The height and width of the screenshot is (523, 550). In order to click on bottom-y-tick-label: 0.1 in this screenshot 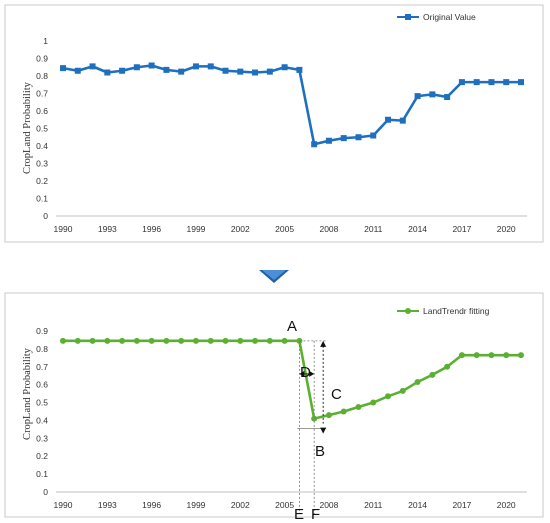, I will do `click(42, 474)`.